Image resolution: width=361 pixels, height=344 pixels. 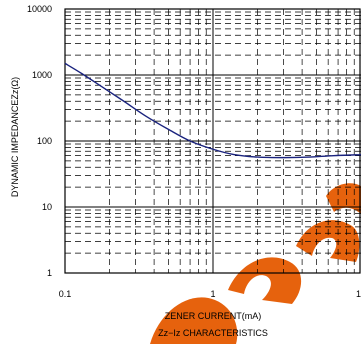 What do you see at coordinates (49, 273) in the screenshot?
I see `y-tick-label: 1` at bounding box center [49, 273].